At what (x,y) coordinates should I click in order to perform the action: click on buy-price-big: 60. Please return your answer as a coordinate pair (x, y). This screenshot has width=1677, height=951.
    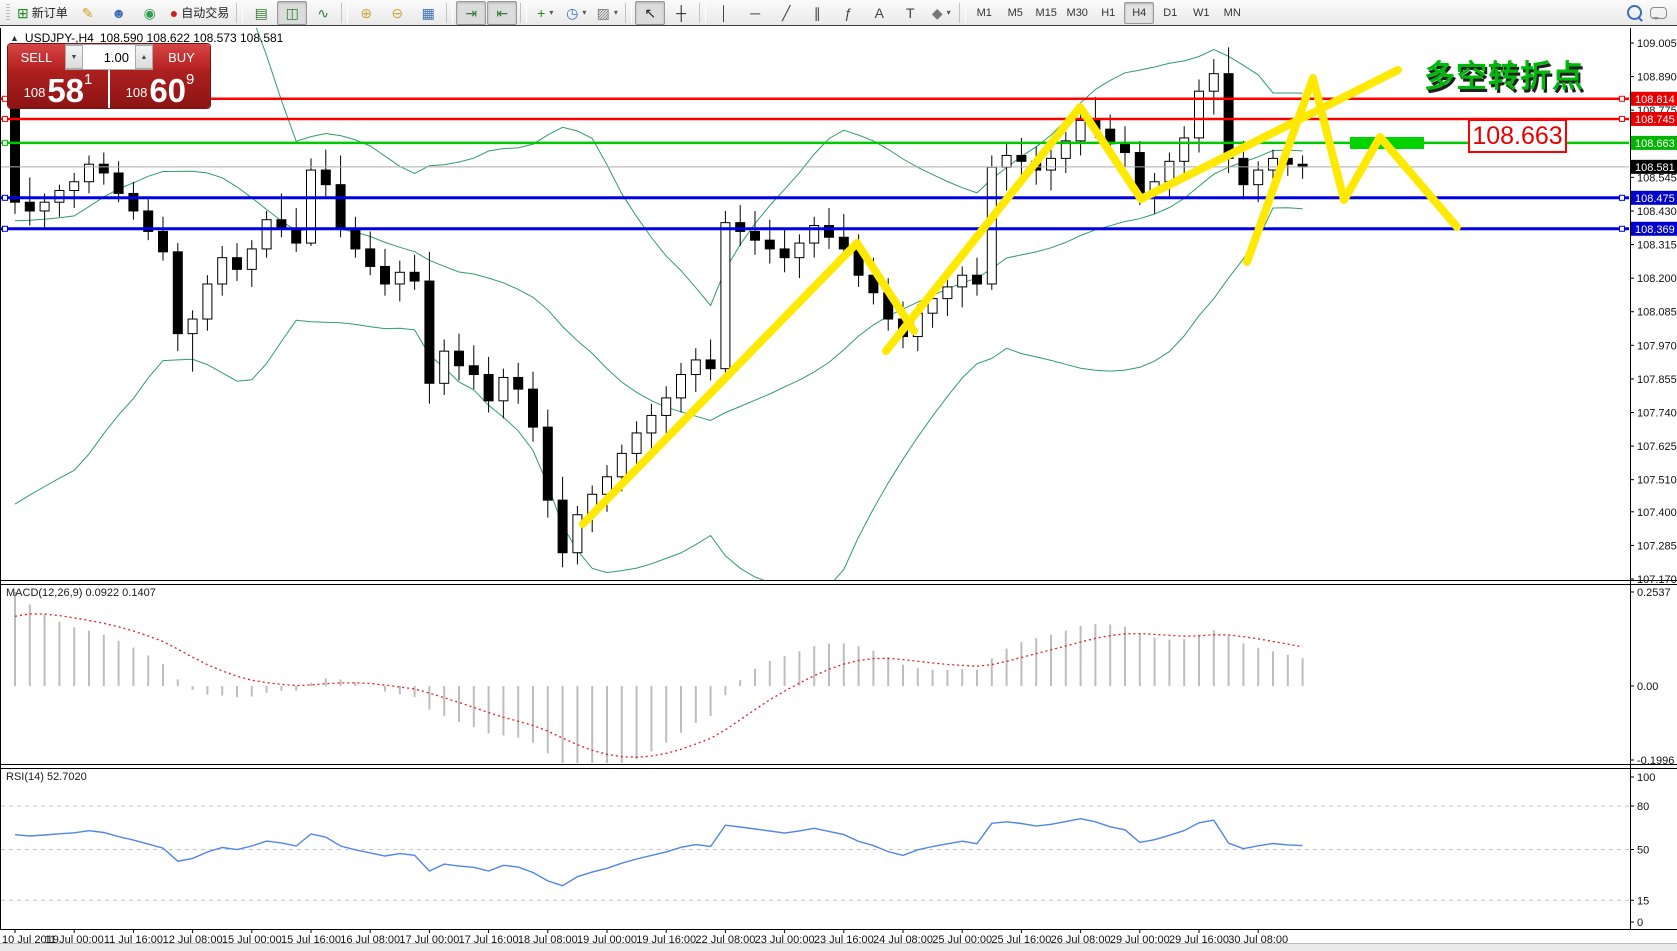
    Looking at the image, I should click on (168, 89).